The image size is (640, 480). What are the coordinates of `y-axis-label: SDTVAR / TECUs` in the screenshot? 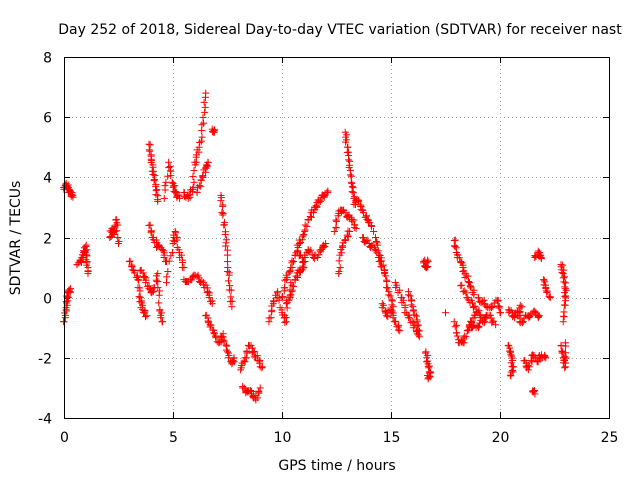 It's located at (16, 238).